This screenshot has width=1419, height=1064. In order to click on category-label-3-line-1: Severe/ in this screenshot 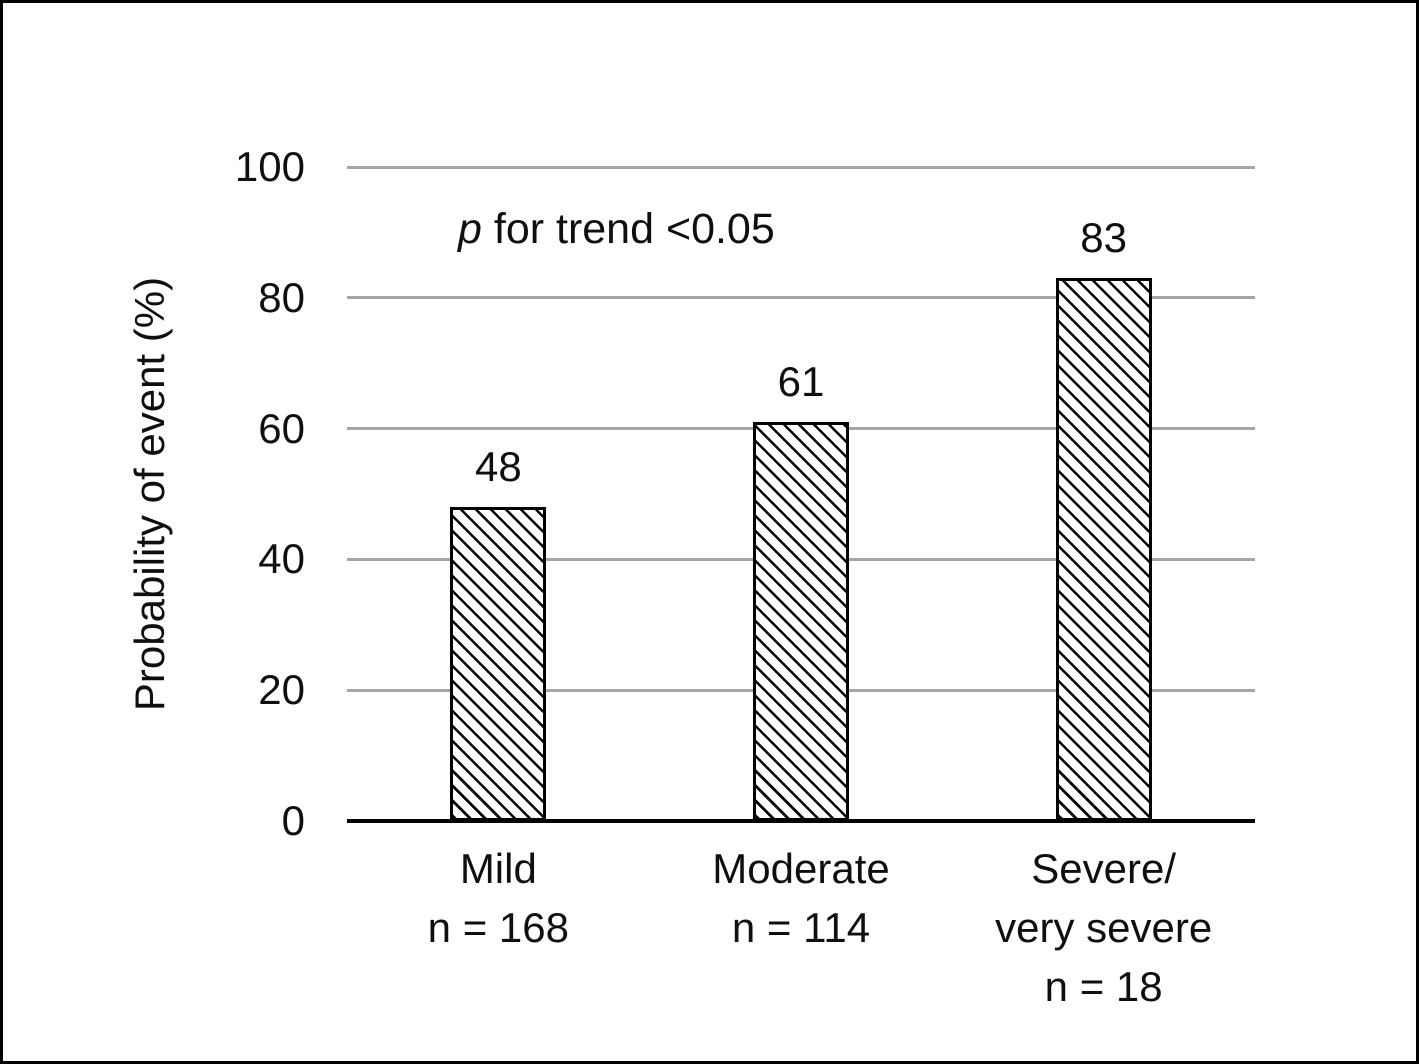, I will do `click(1104, 868)`.